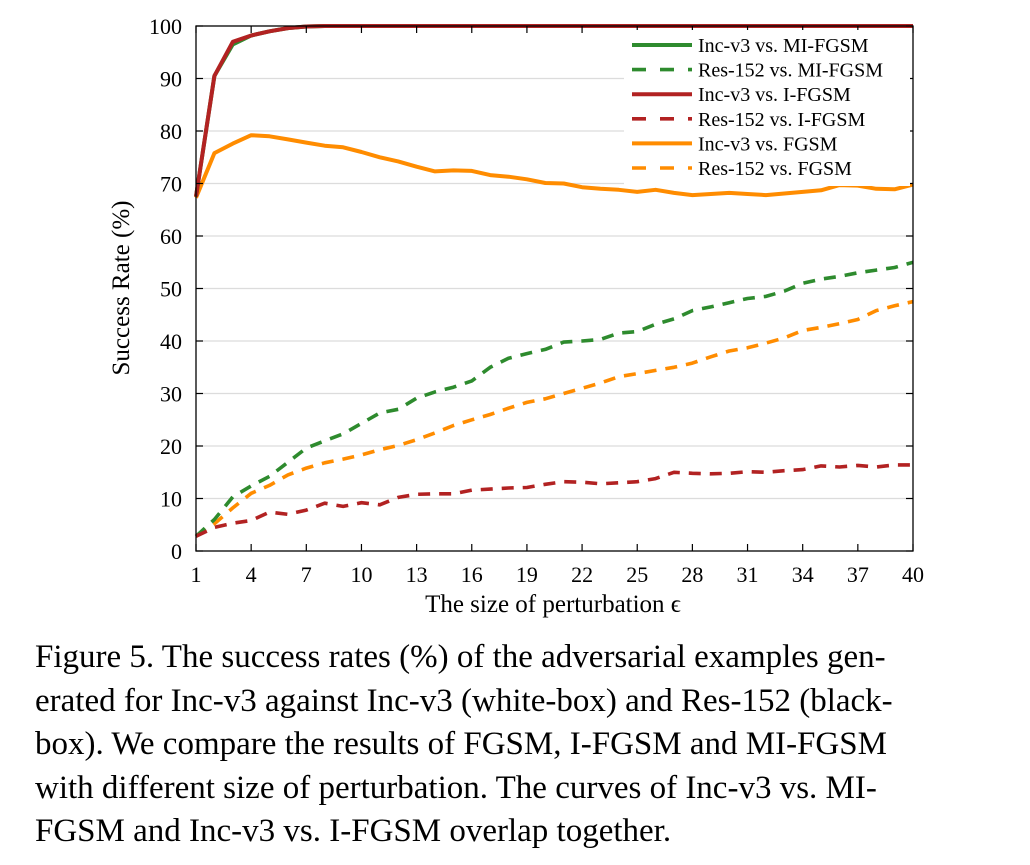 The height and width of the screenshot is (865, 1030). I want to click on legend-label: Res-152 vs. I-FGSM, so click(781, 120).